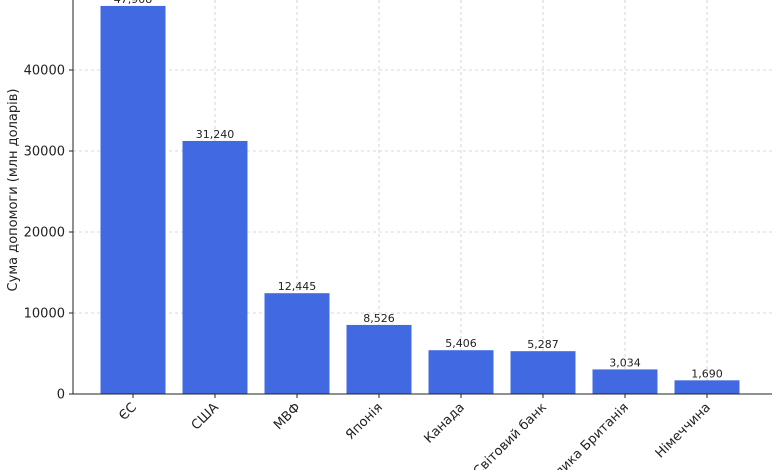 This screenshot has width=780, height=470. What do you see at coordinates (287, 416) in the screenshot?
I see `x-tick-label: МВФ` at bounding box center [287, 416].